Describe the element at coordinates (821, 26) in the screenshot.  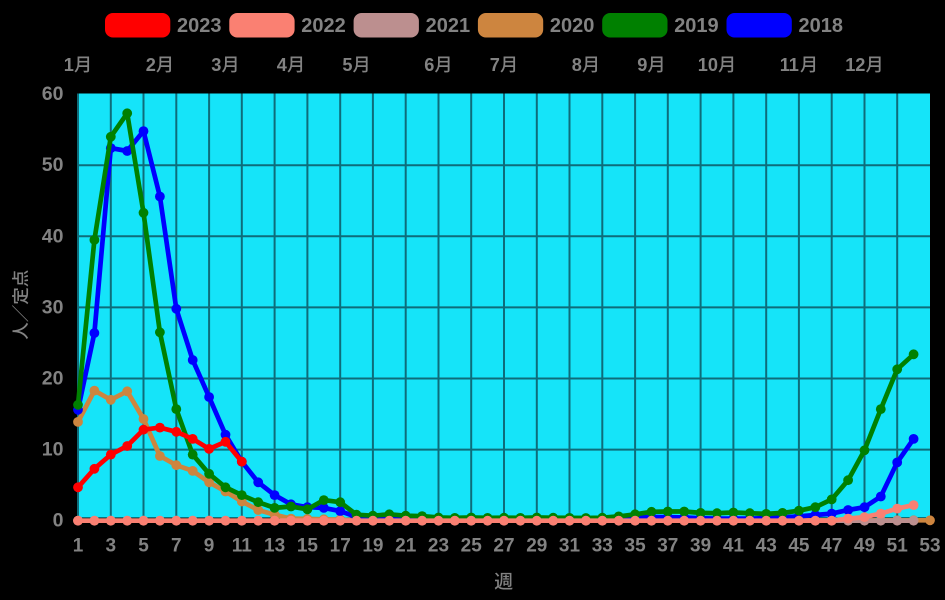
I see `svg-text: 2018` at that location.